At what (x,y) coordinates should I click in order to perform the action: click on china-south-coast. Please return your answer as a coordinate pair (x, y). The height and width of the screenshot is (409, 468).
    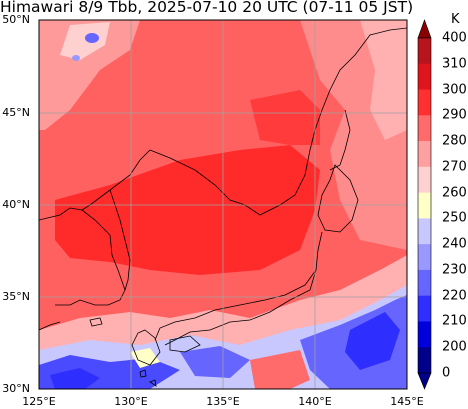
    Looking at the image, I should click on (50, 326).